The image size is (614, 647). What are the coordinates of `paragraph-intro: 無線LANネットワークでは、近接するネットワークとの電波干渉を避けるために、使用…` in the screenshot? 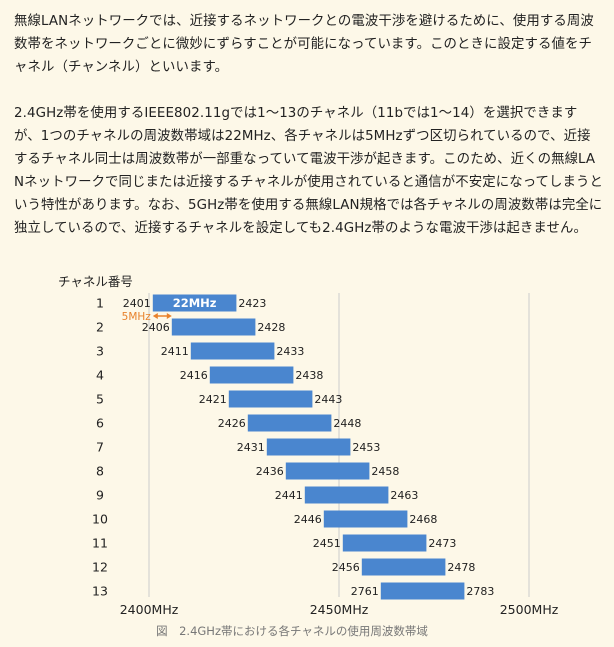 It's located at (304, 44).